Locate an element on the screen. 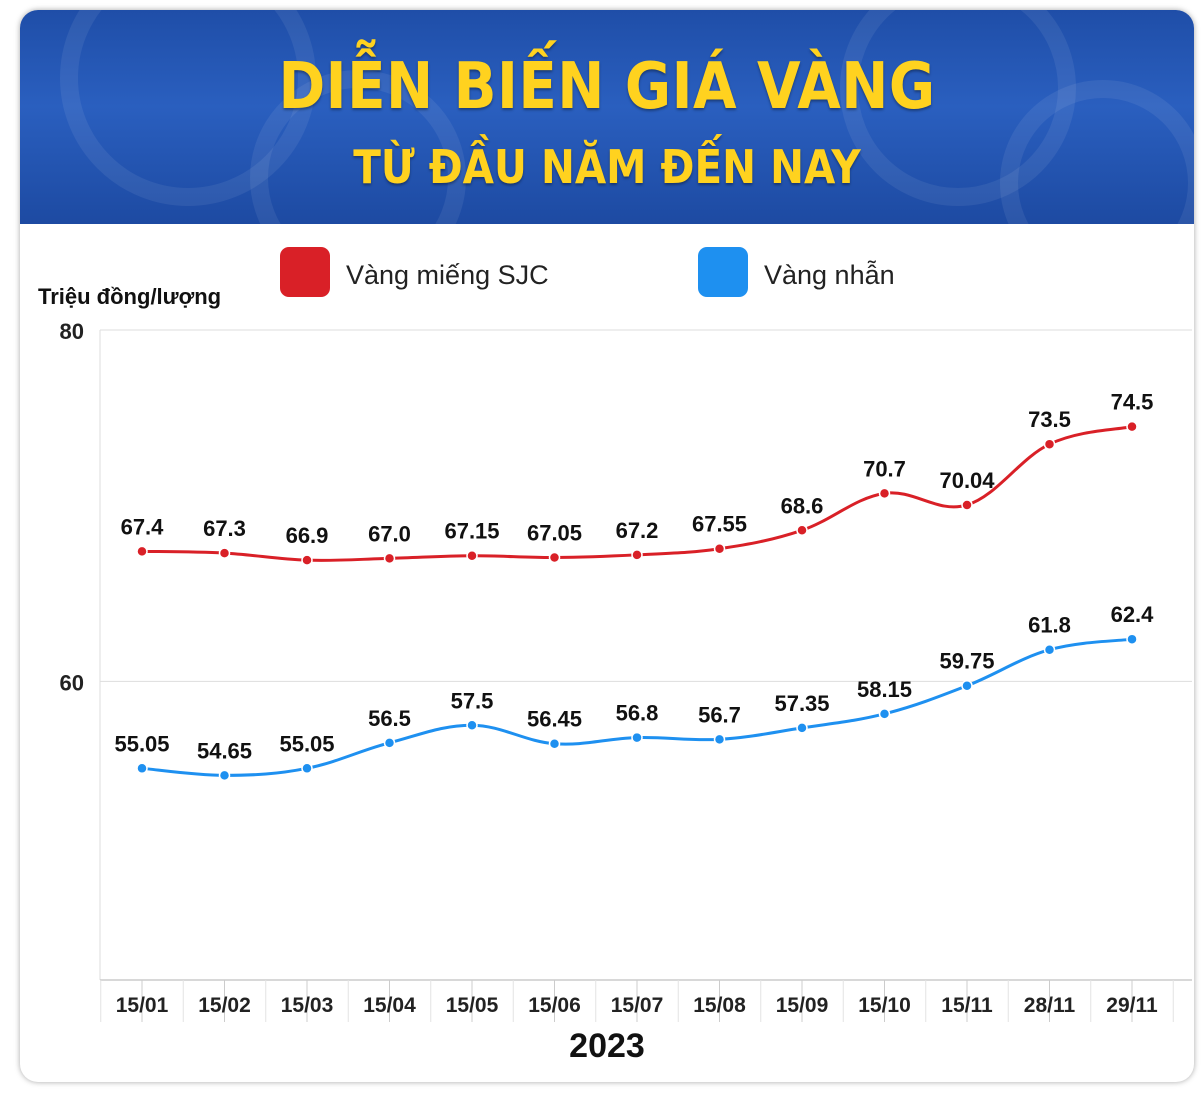  data-label: 56.7 is located at coordinates (719, 714).